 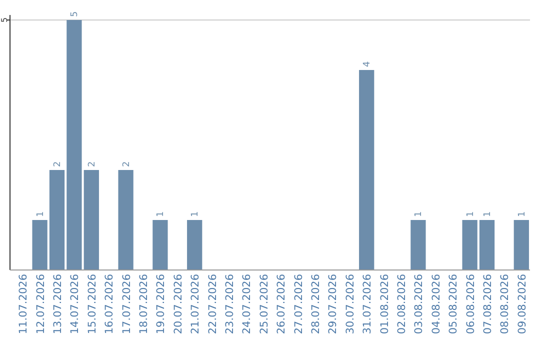 What do you see at coordinates (436, 304) in the screenshot?
I see `x-tick-label: 04.08.2026` at bounding box center [436, 304].